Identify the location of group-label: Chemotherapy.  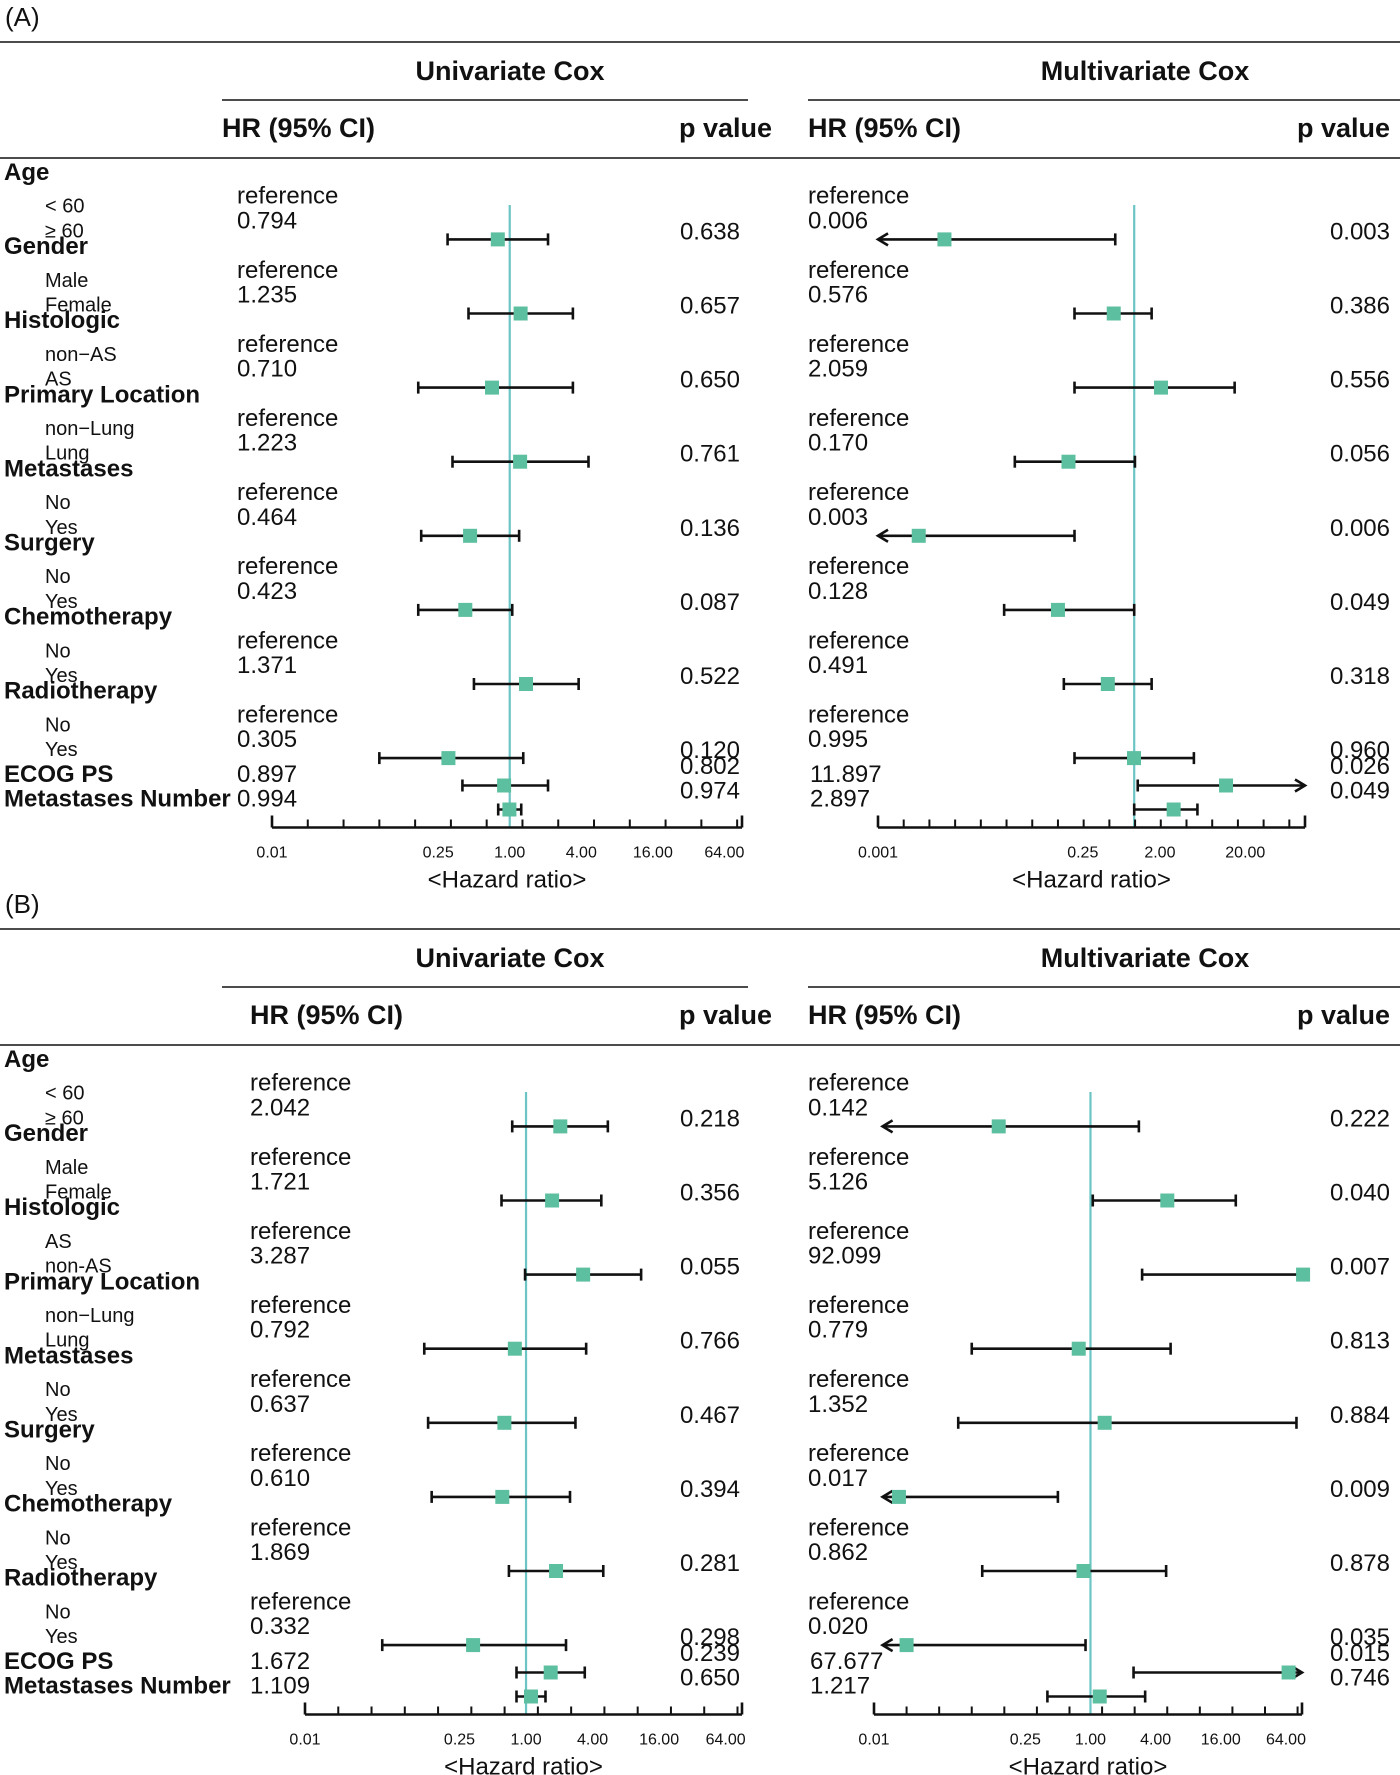
(88, 1504).